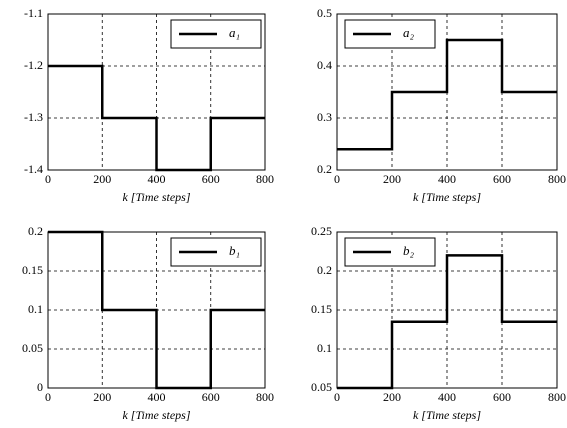 The image size is (567, 428). I want to click on y-tick-label: -1.1, so click(33, 13).